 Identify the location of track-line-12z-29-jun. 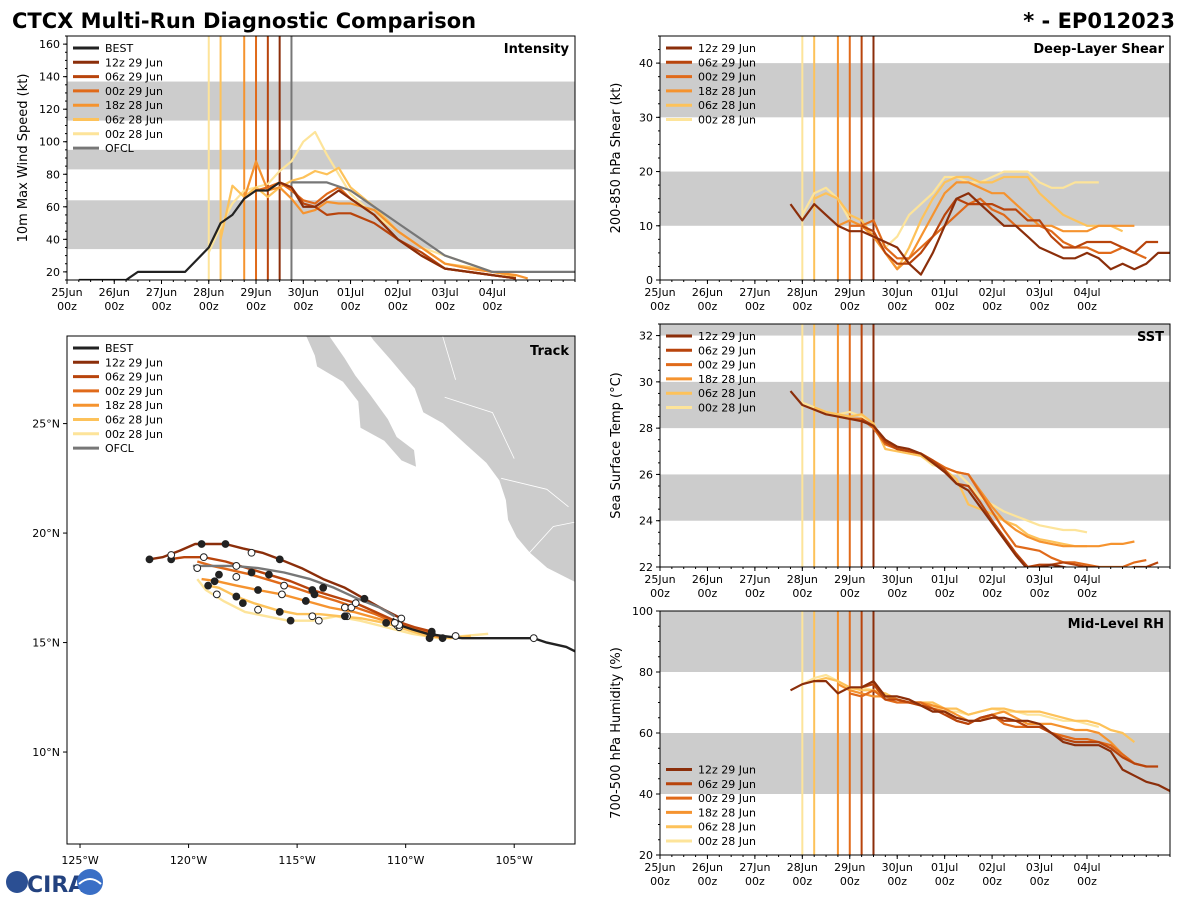
(275, 581).